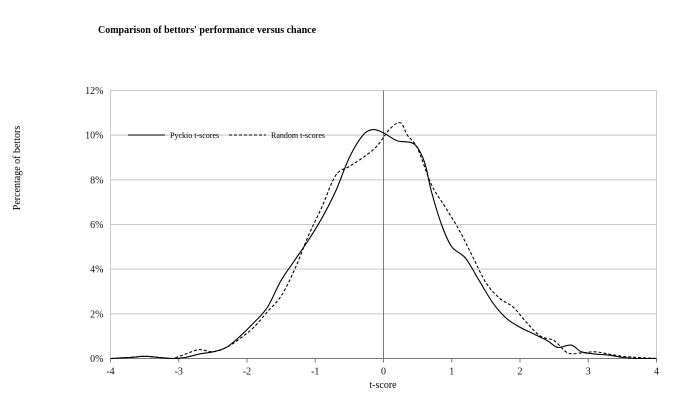 This screenshot has width=700, height=417. What do you see at coordinates (588, 372) in the screenshot?
I see `x-tick-label: 3` at bounding box center [588, 372].